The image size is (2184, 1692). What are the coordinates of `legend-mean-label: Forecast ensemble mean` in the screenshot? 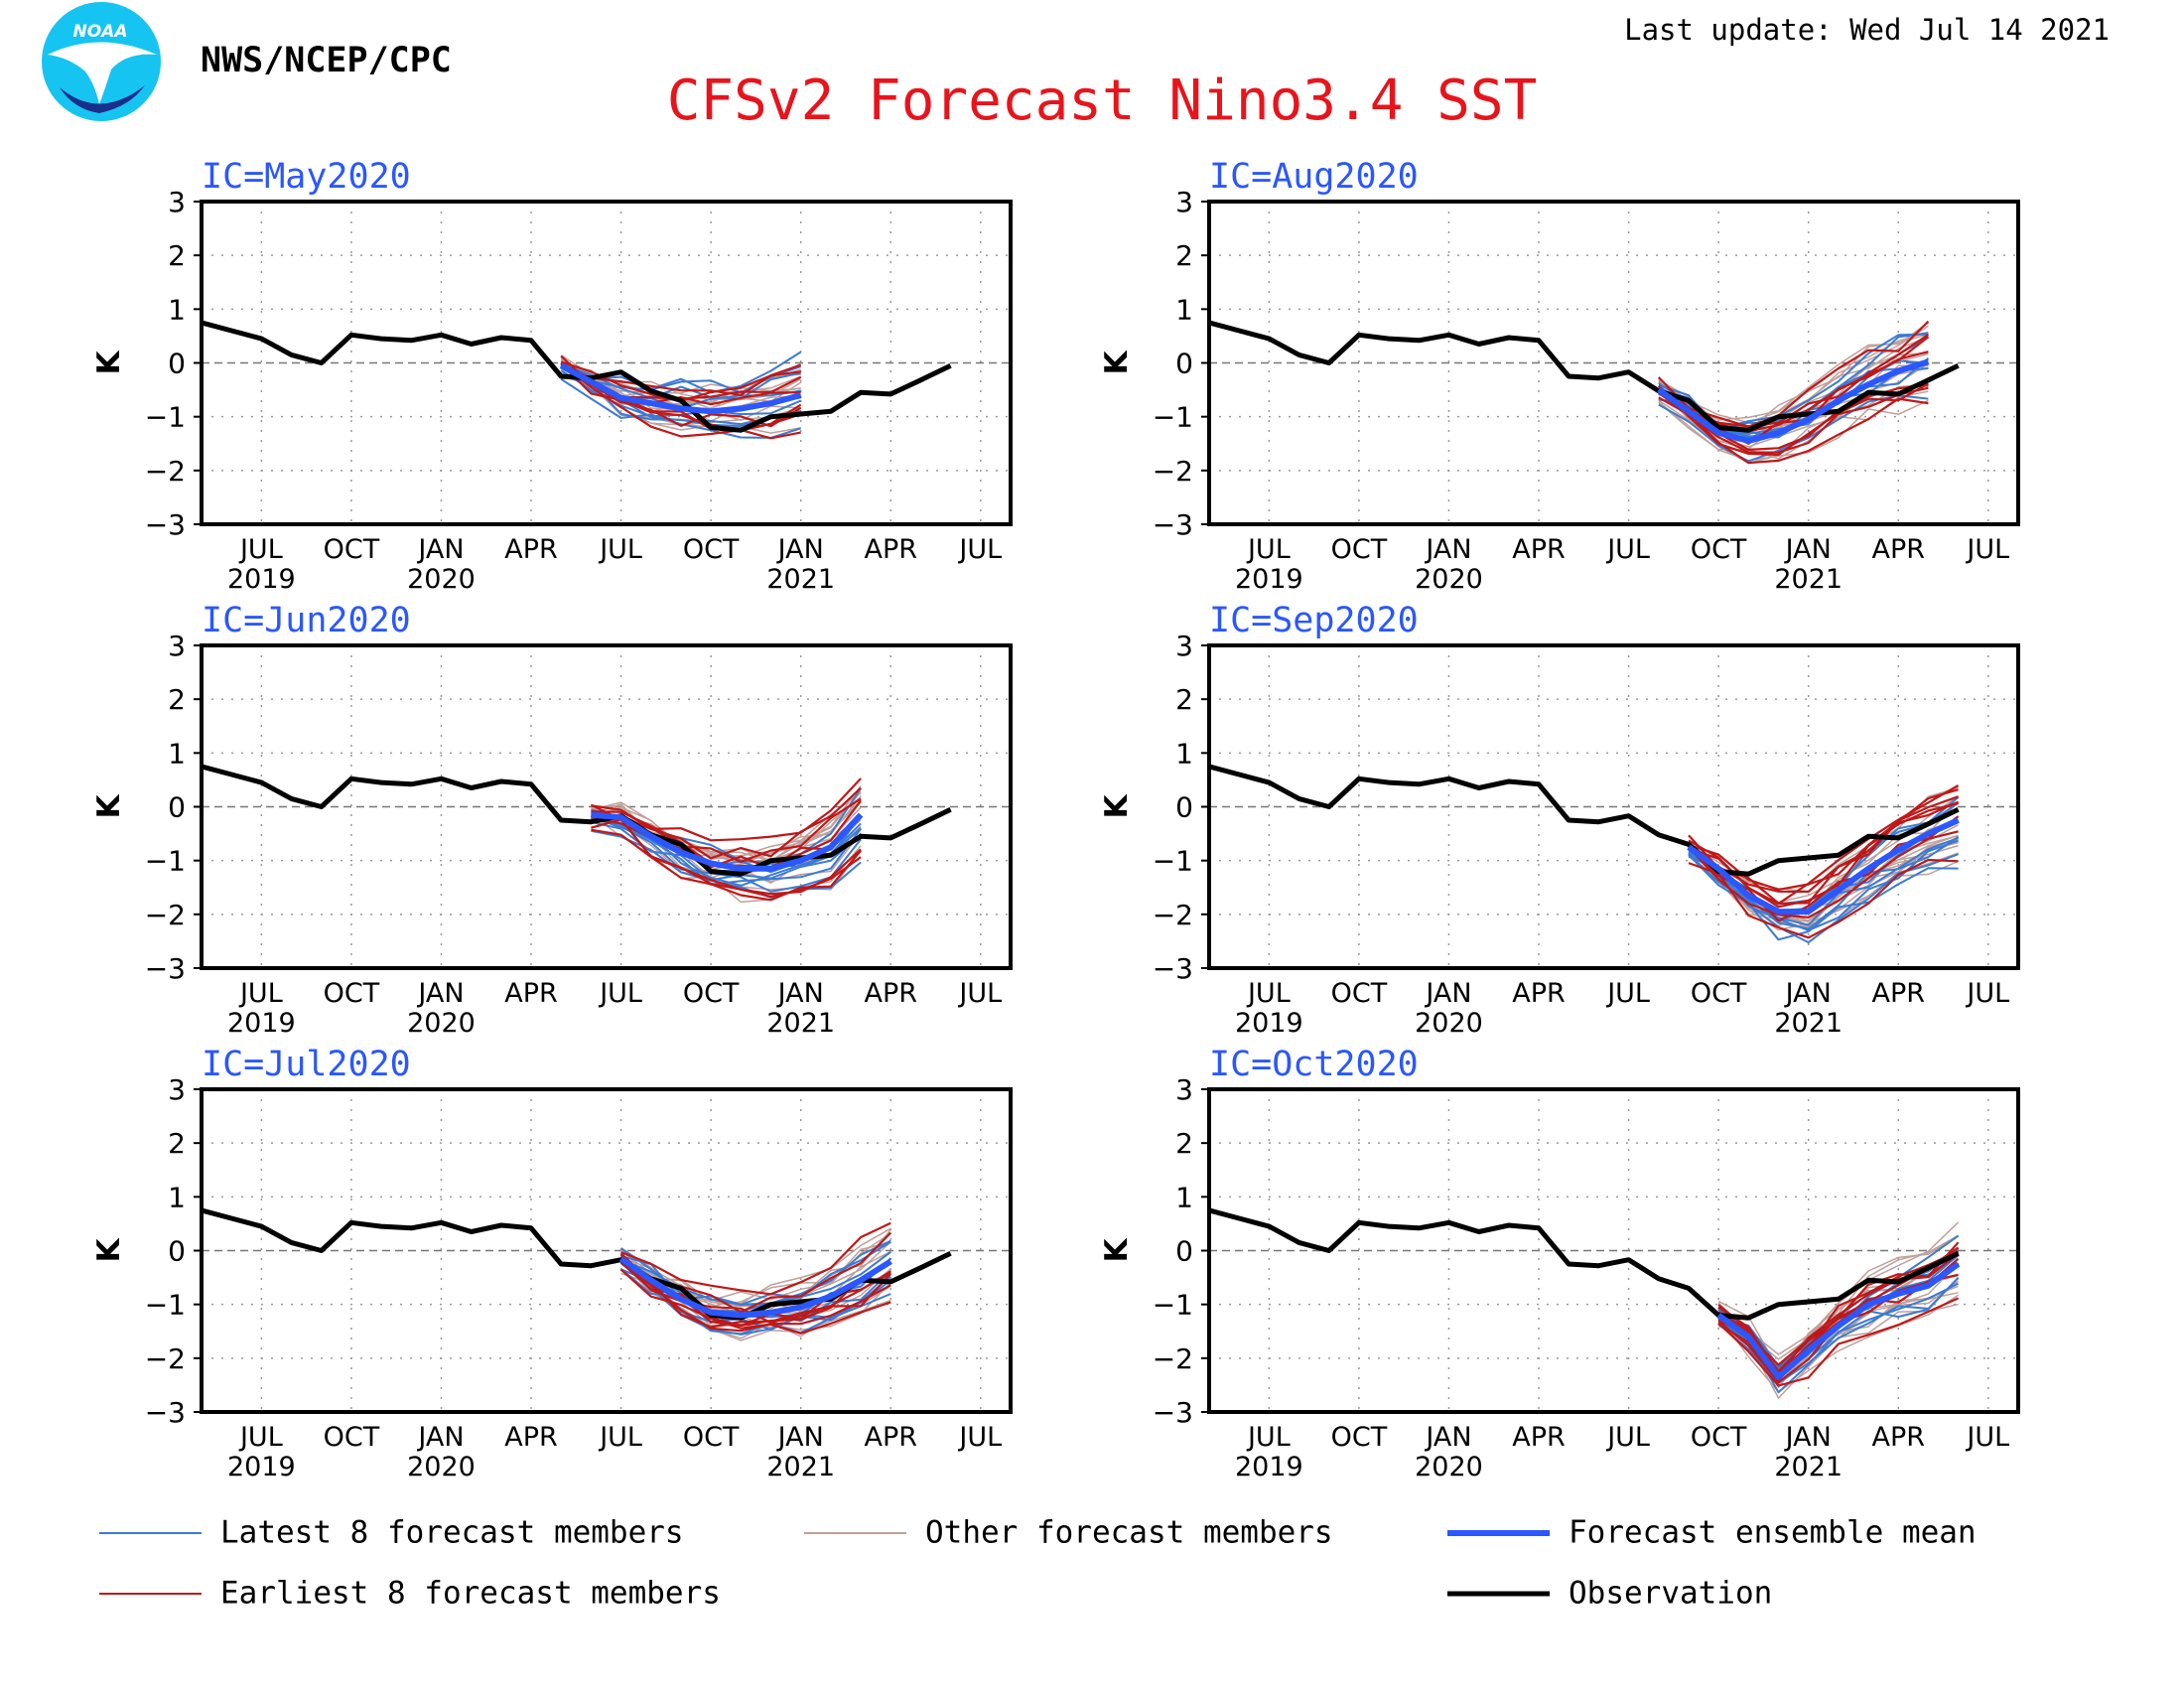 It's located at (1773, 1533).